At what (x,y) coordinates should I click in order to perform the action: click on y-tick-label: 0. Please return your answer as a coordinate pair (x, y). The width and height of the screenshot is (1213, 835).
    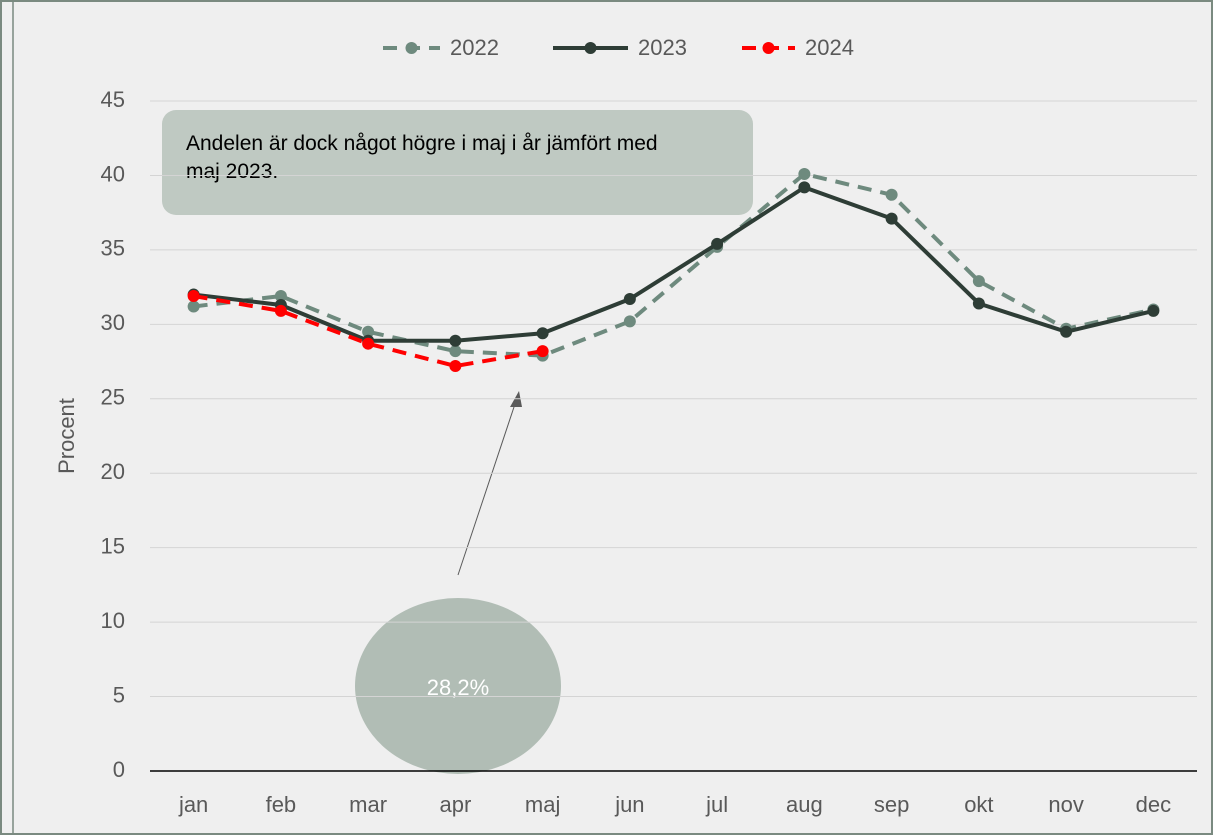
    Looking at the image, I should click on (119, 769).